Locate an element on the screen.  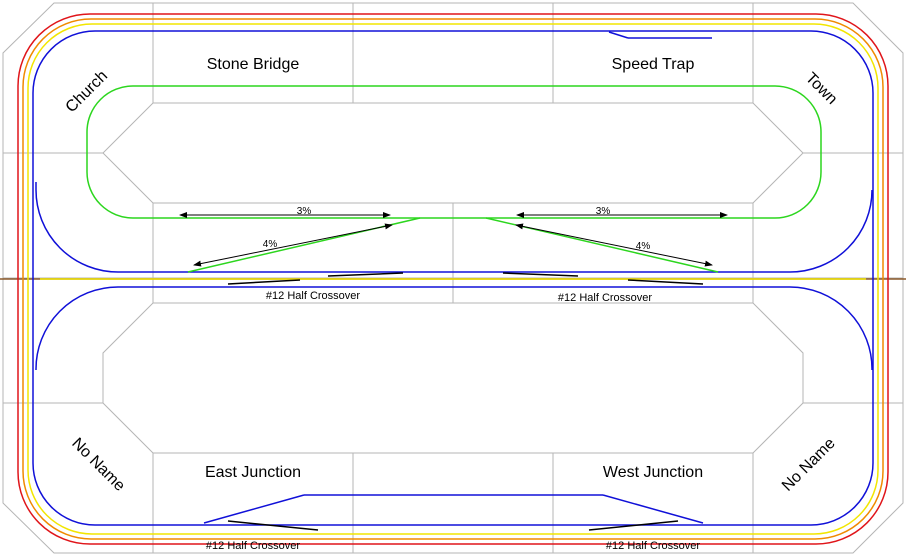
upper-center-opening is located at coordinates (453, 153).